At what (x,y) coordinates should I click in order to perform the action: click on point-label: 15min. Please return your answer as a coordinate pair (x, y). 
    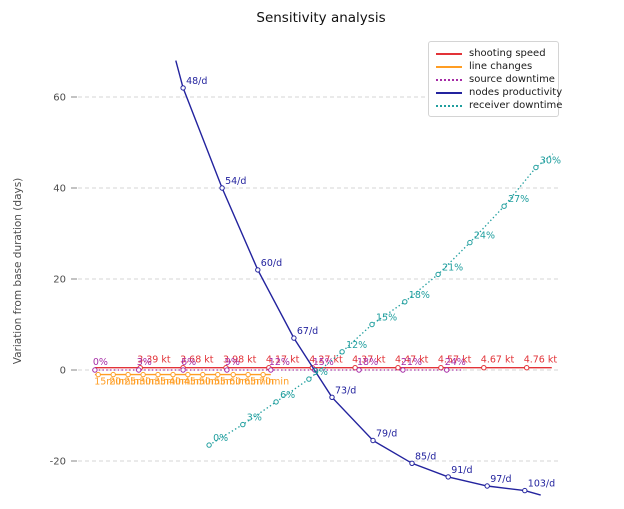
    Looking at the image, I should click on (109, 382).